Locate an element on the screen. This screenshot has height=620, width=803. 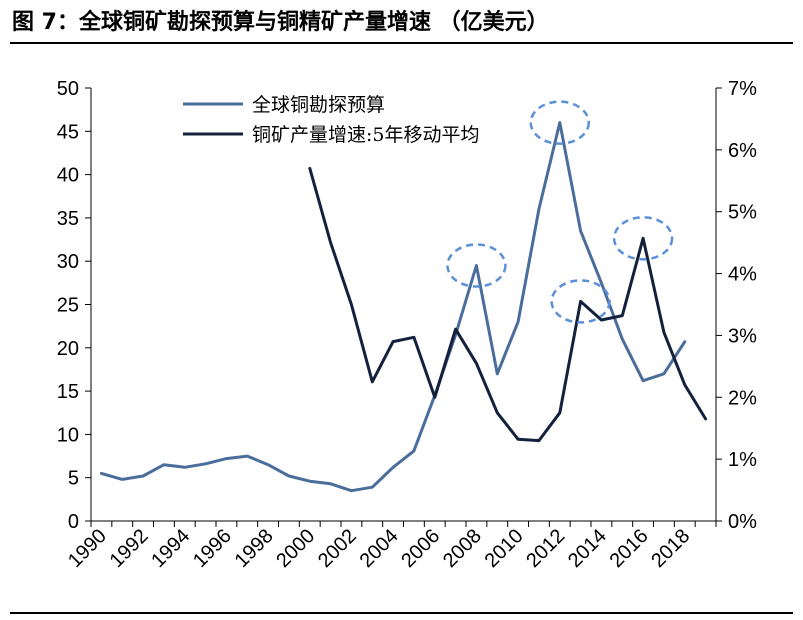
left-tick-label: 40 is located at coordinates (68, 176).